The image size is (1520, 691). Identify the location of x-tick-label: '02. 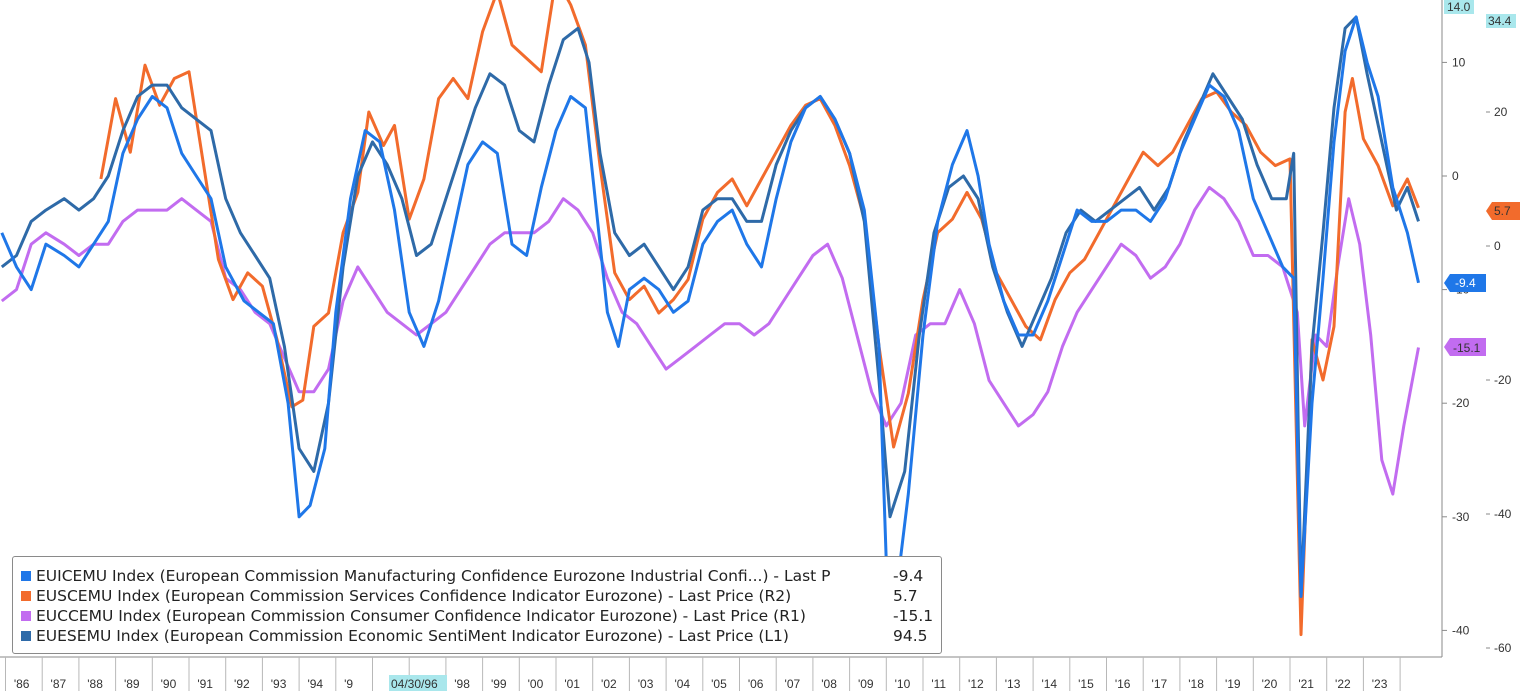
(609, 684).